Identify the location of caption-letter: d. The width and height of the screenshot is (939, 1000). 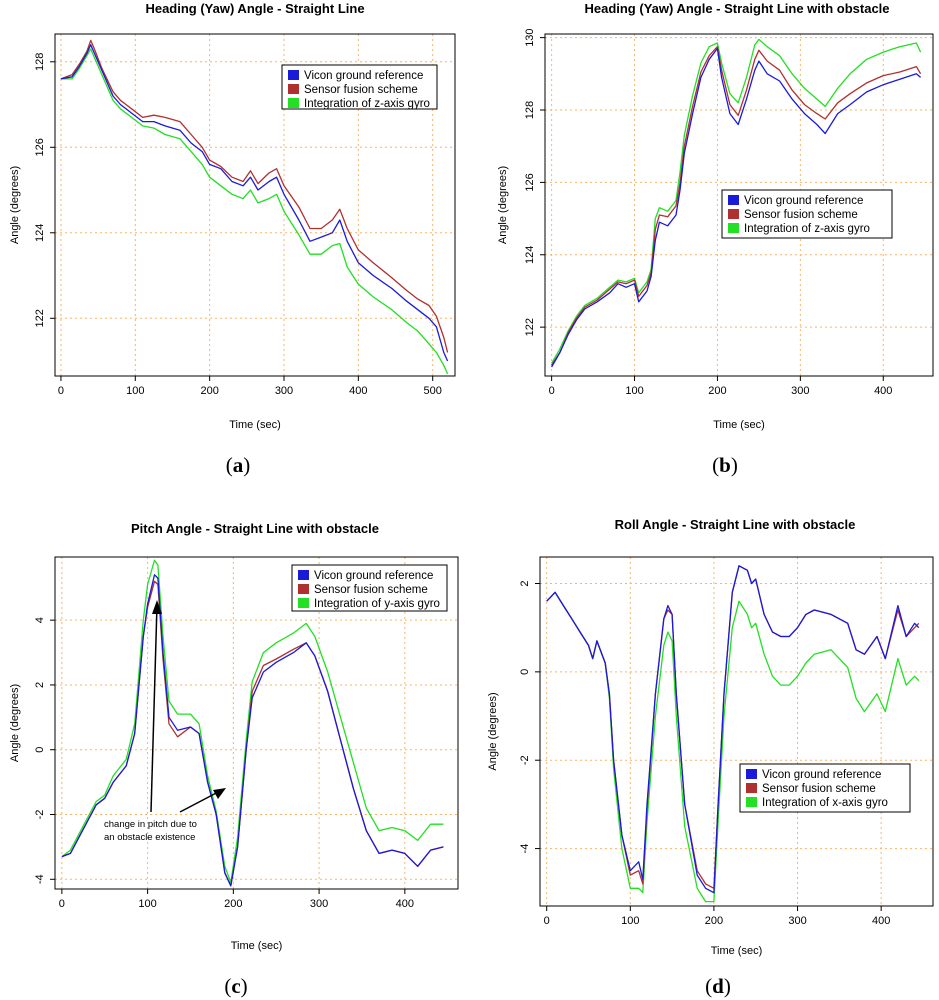
(718, 986).